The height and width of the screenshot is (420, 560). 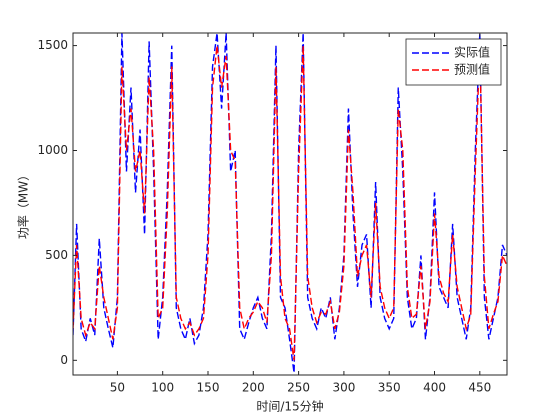 What do you see at coordinates (52, 150) in the screenshot?
I see `y-tick-label: 1000` at bounding box center [52, 150].